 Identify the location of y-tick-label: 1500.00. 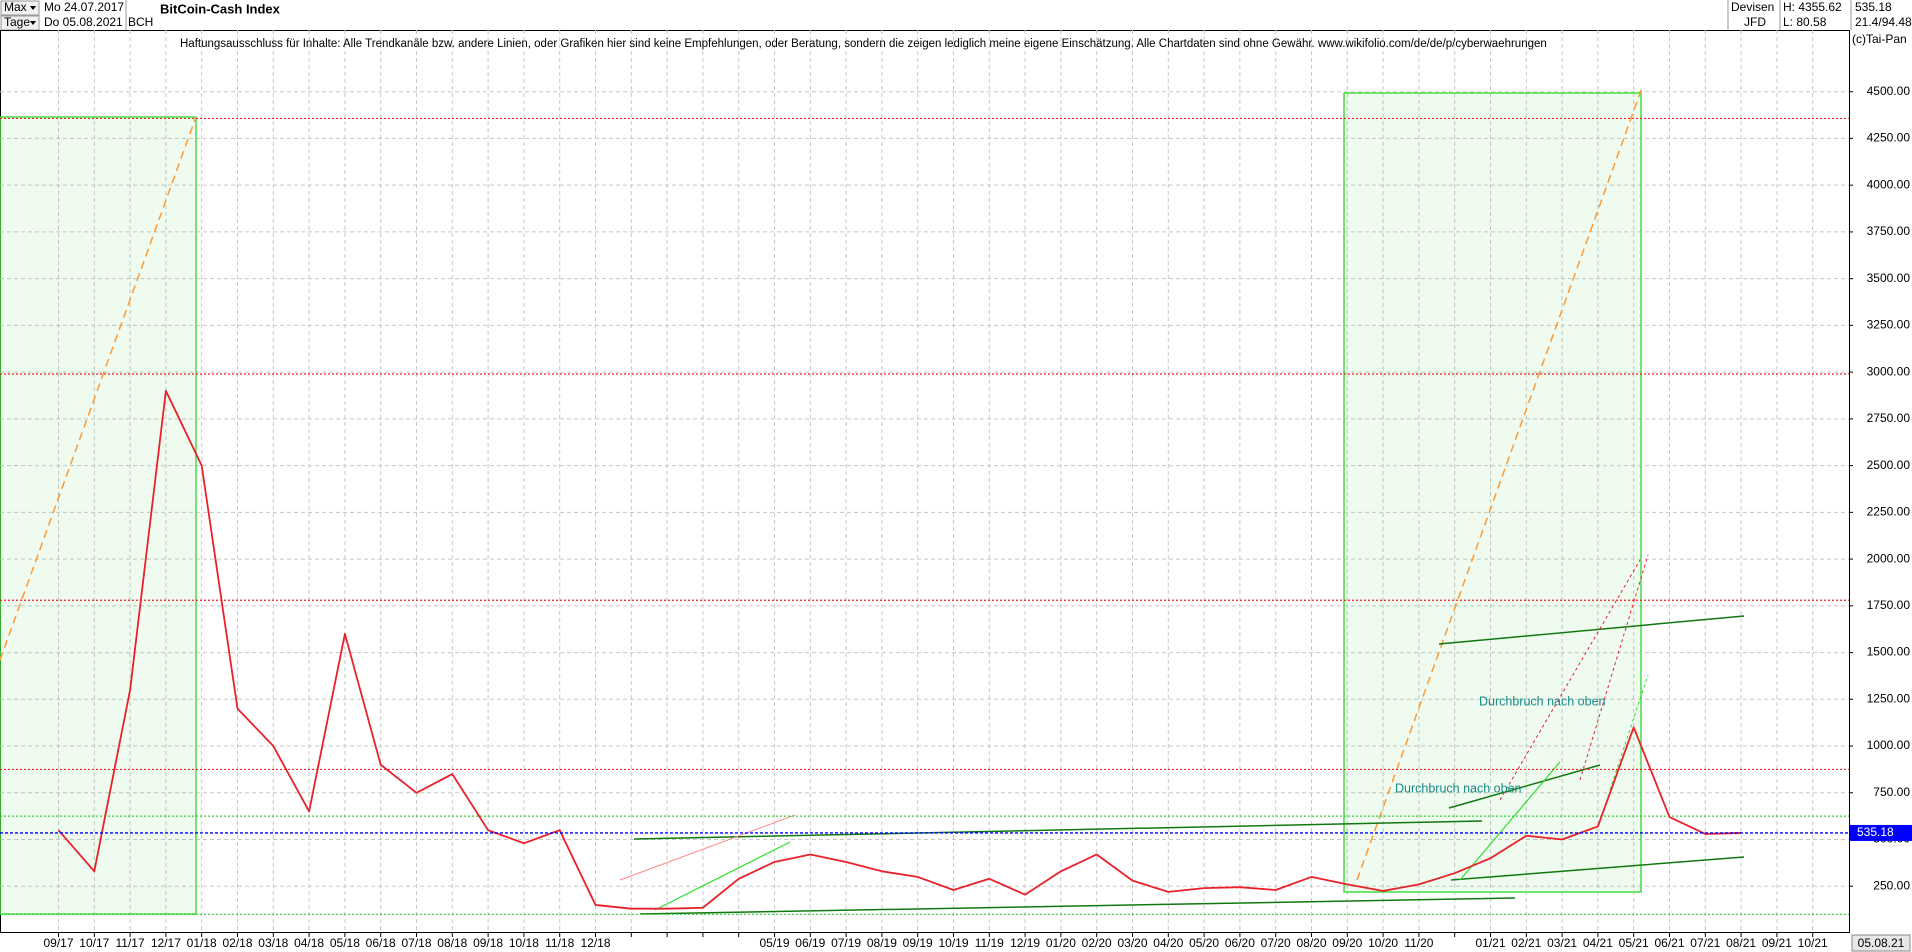
(1889, 652).